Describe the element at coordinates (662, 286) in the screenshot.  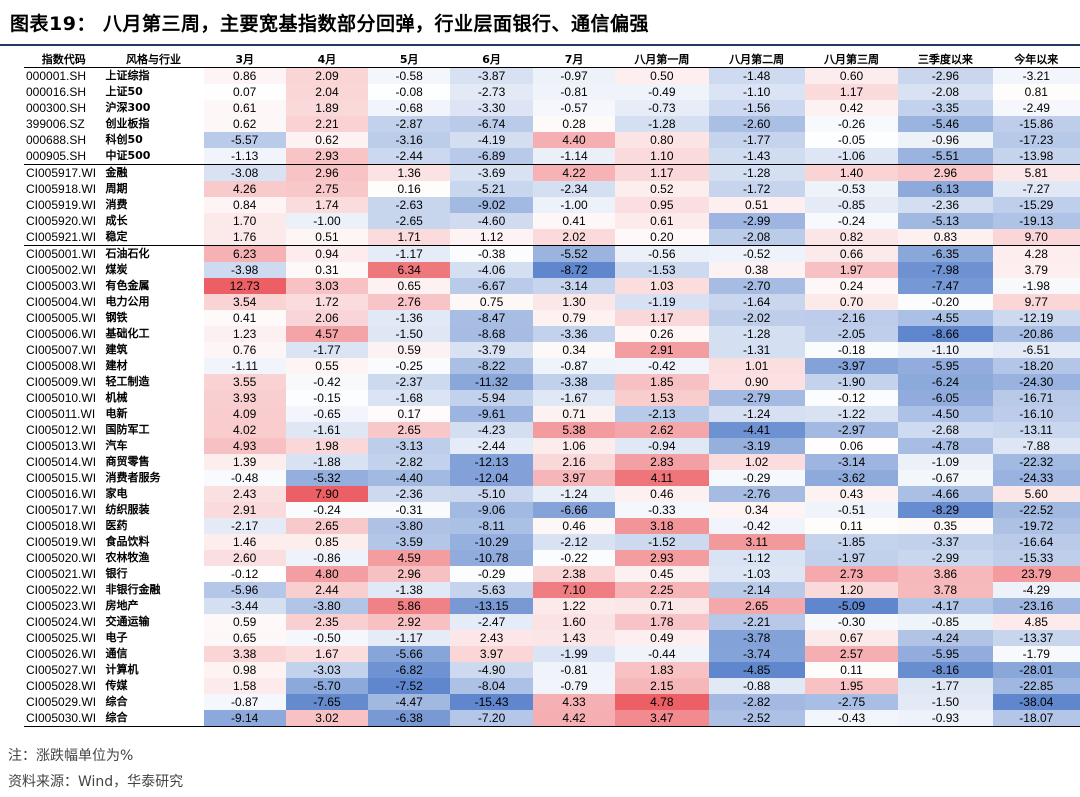
I see `value-cell: 1.03` at that location.